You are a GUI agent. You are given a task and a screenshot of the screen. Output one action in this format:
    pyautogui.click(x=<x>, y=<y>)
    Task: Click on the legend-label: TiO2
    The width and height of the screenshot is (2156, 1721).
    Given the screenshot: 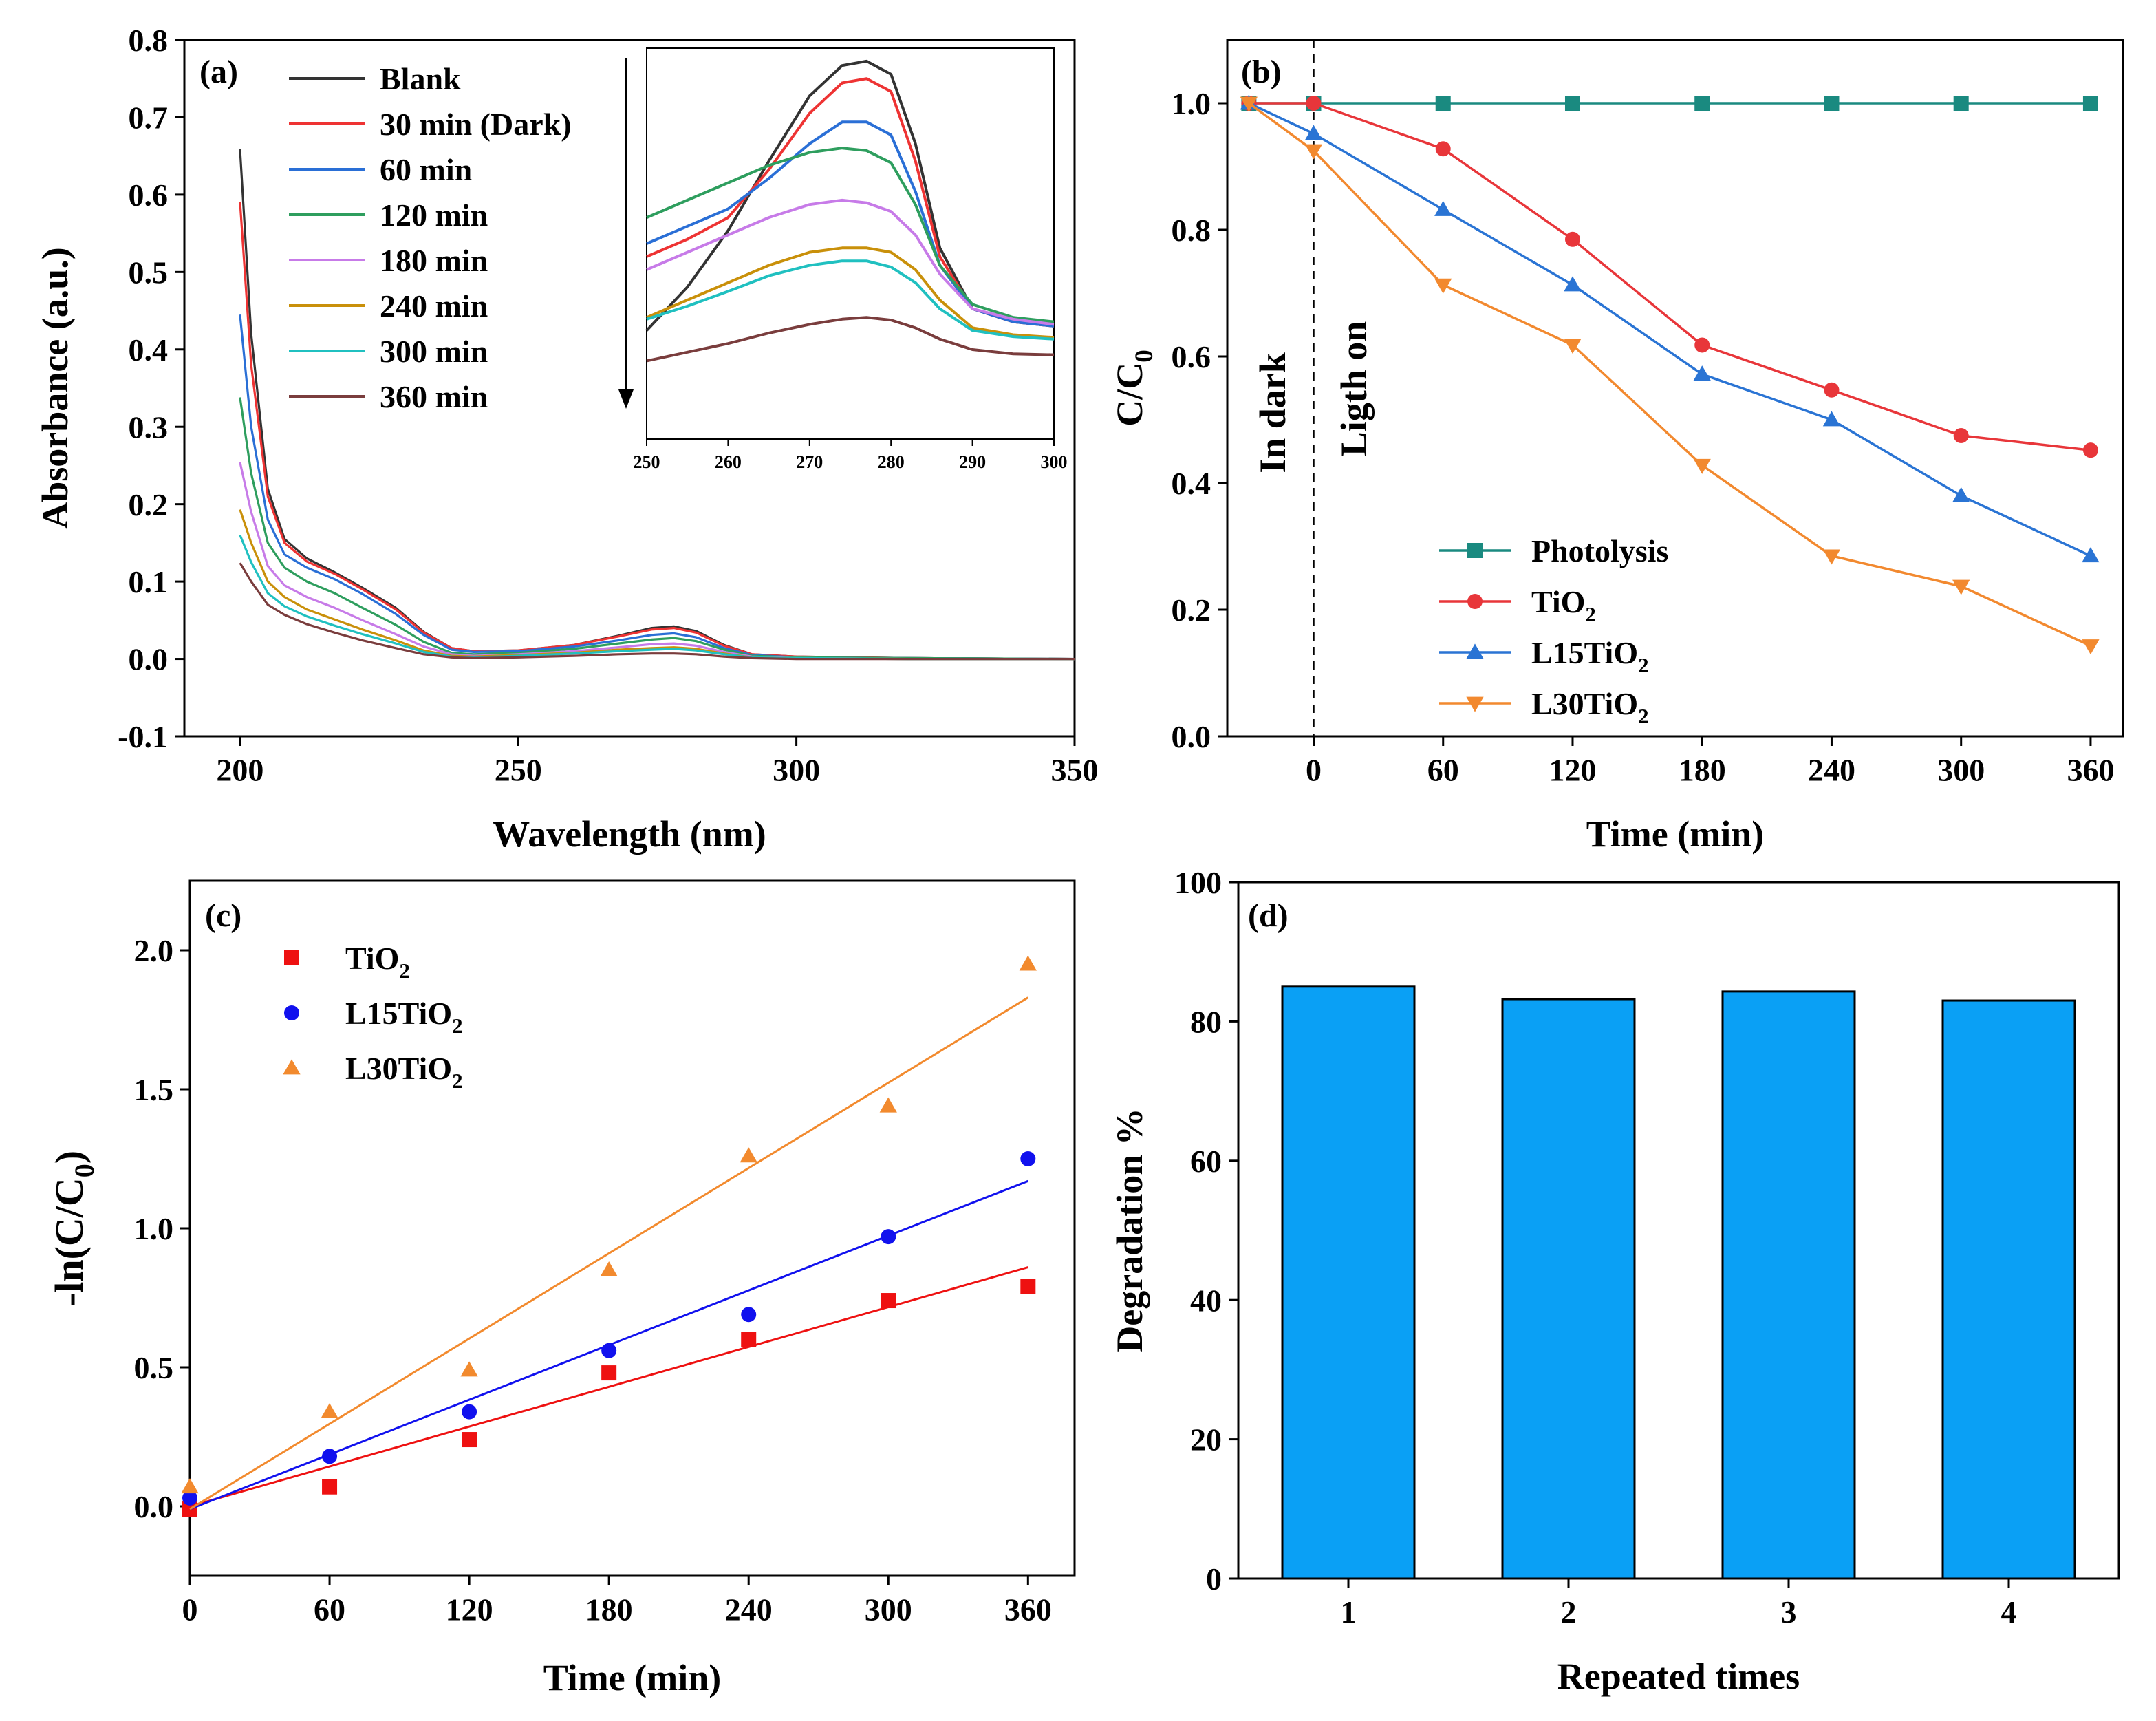 What is the action you would take?
    pyautogui.click(x=377, y=962)
    